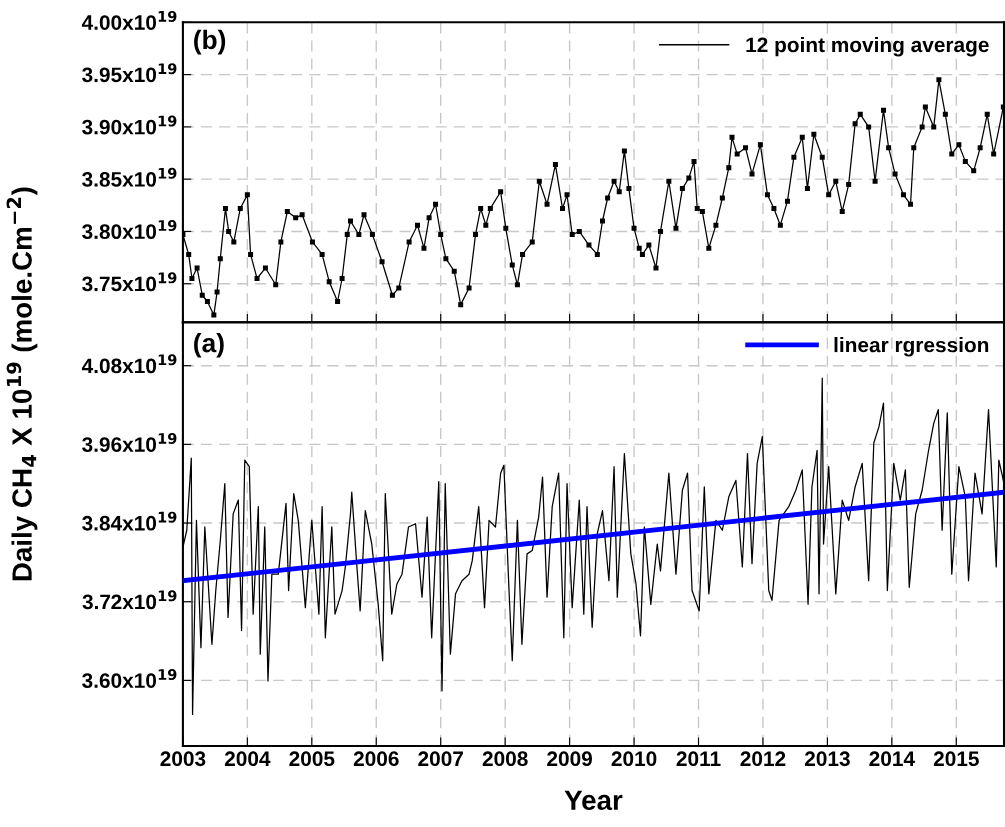 This screenshot has height=827, width=1005. What do you see at coordinates (570, 759) in the screenshot?
I see `x-tick-label: 2009` at bounding box center [570, 759].